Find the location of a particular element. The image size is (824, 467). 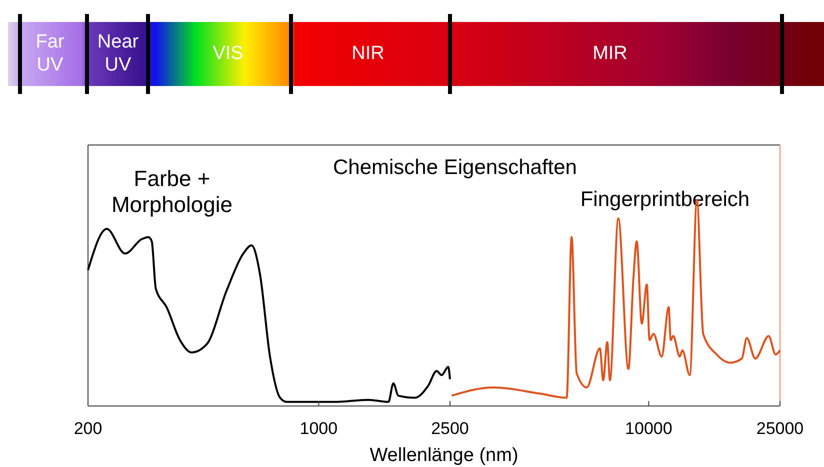

x-axis-title: Wellenlänge (nm) is located at coordinates (444, 455).